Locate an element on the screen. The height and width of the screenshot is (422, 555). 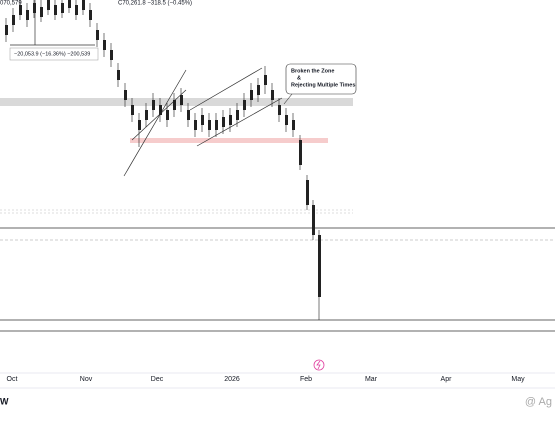
x-axis-label: Mar is located at coordinates (371, 379).